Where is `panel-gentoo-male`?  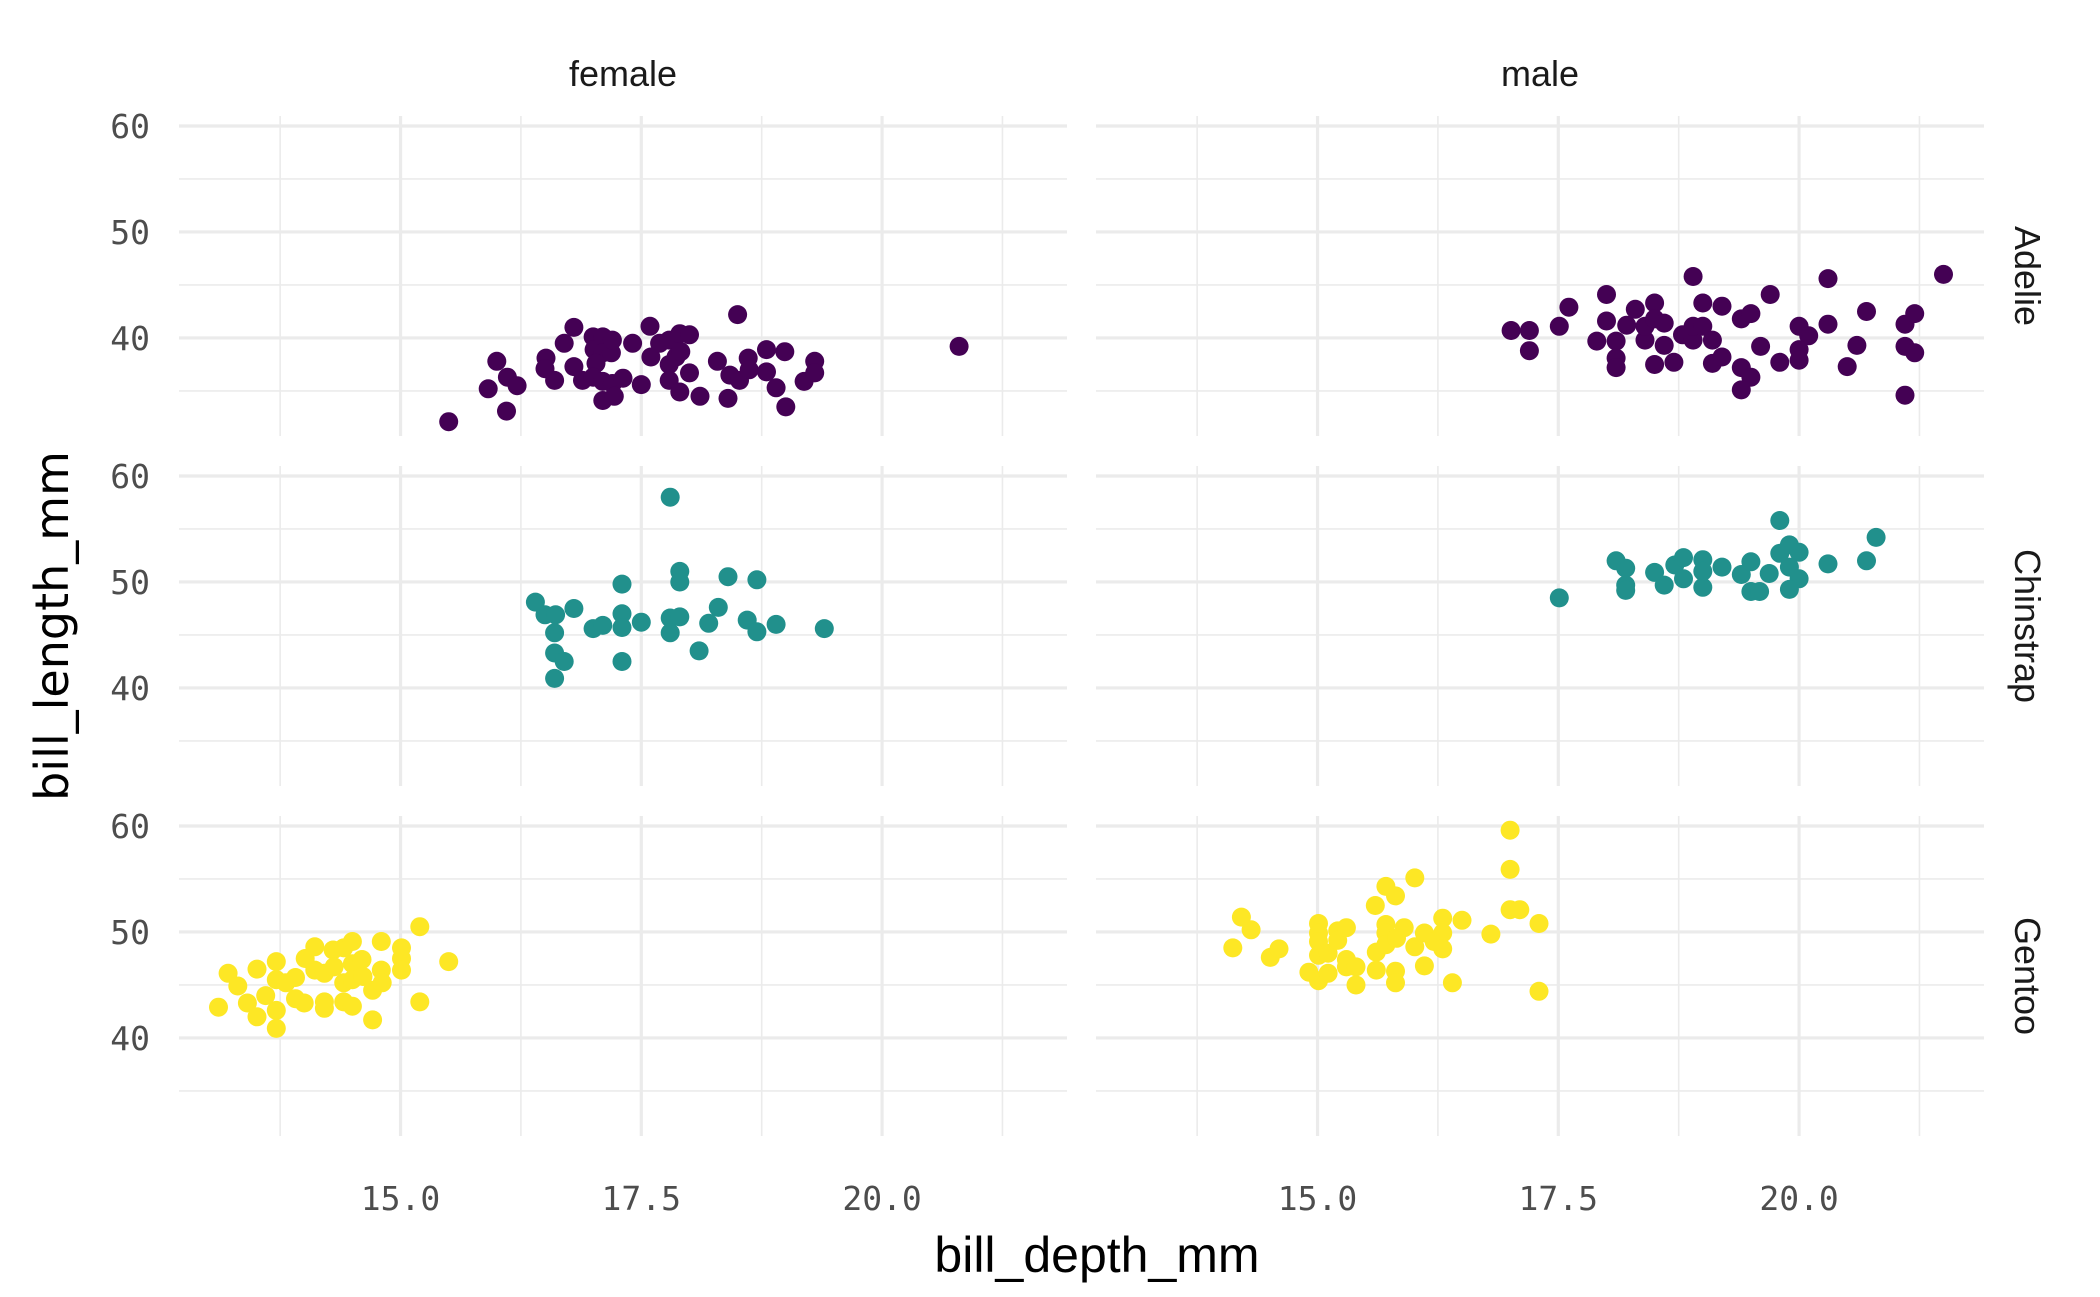 panel-gentoo-male is located at coordinates (1540, 976).